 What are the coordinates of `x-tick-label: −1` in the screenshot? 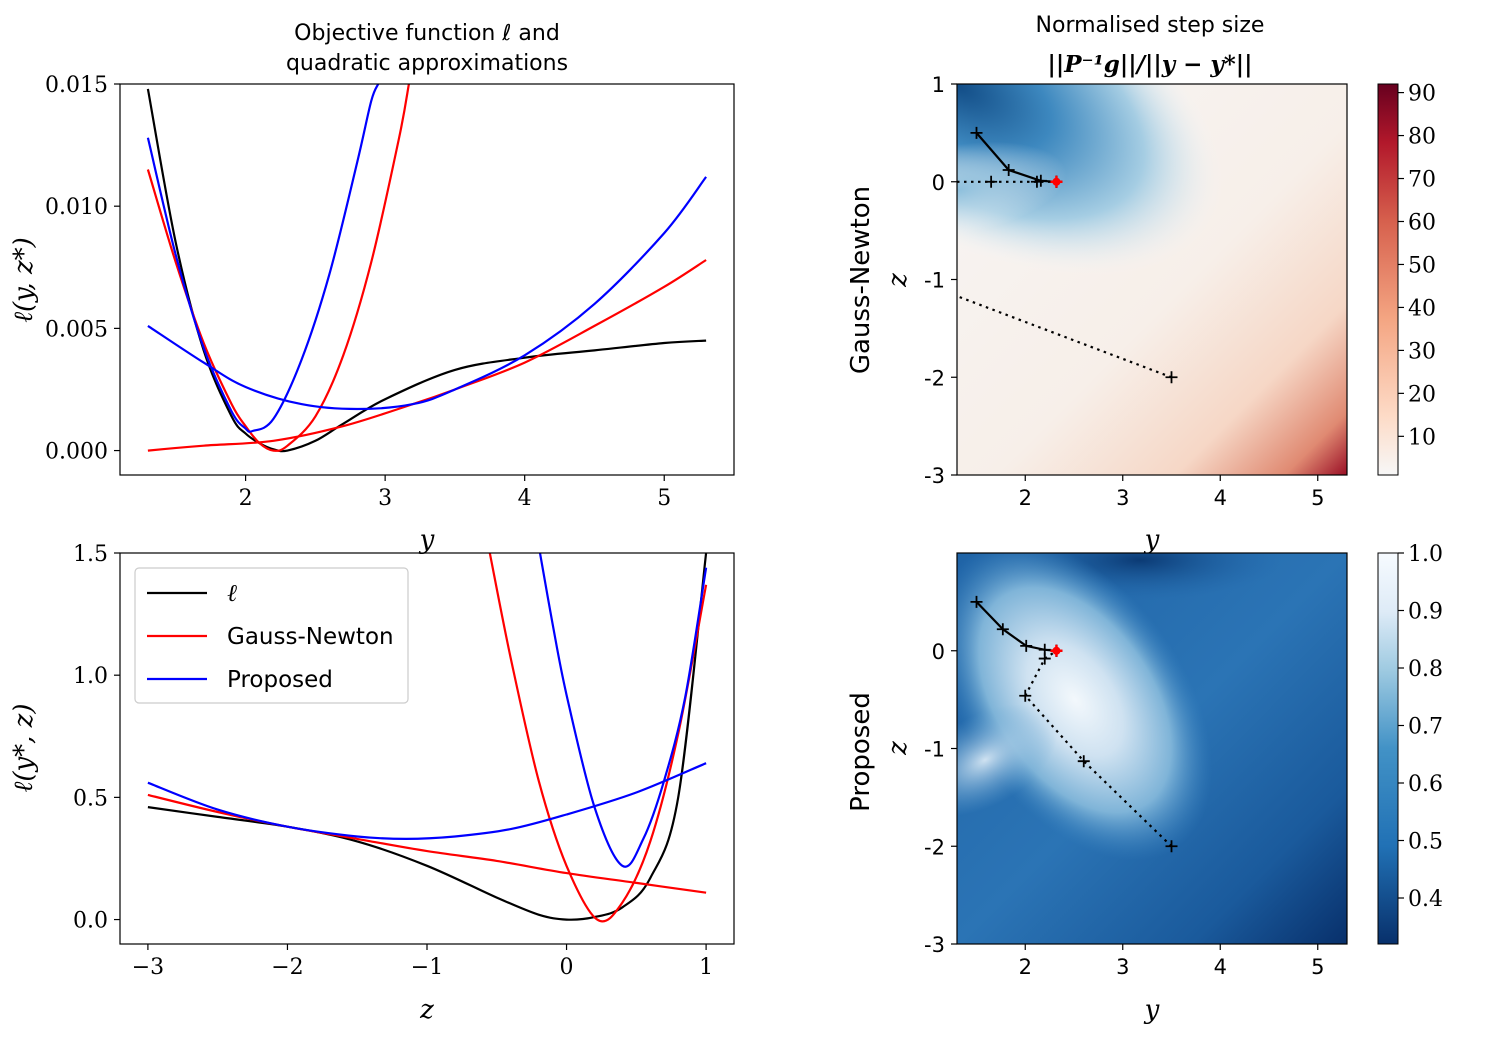 It's located at (427, 967).